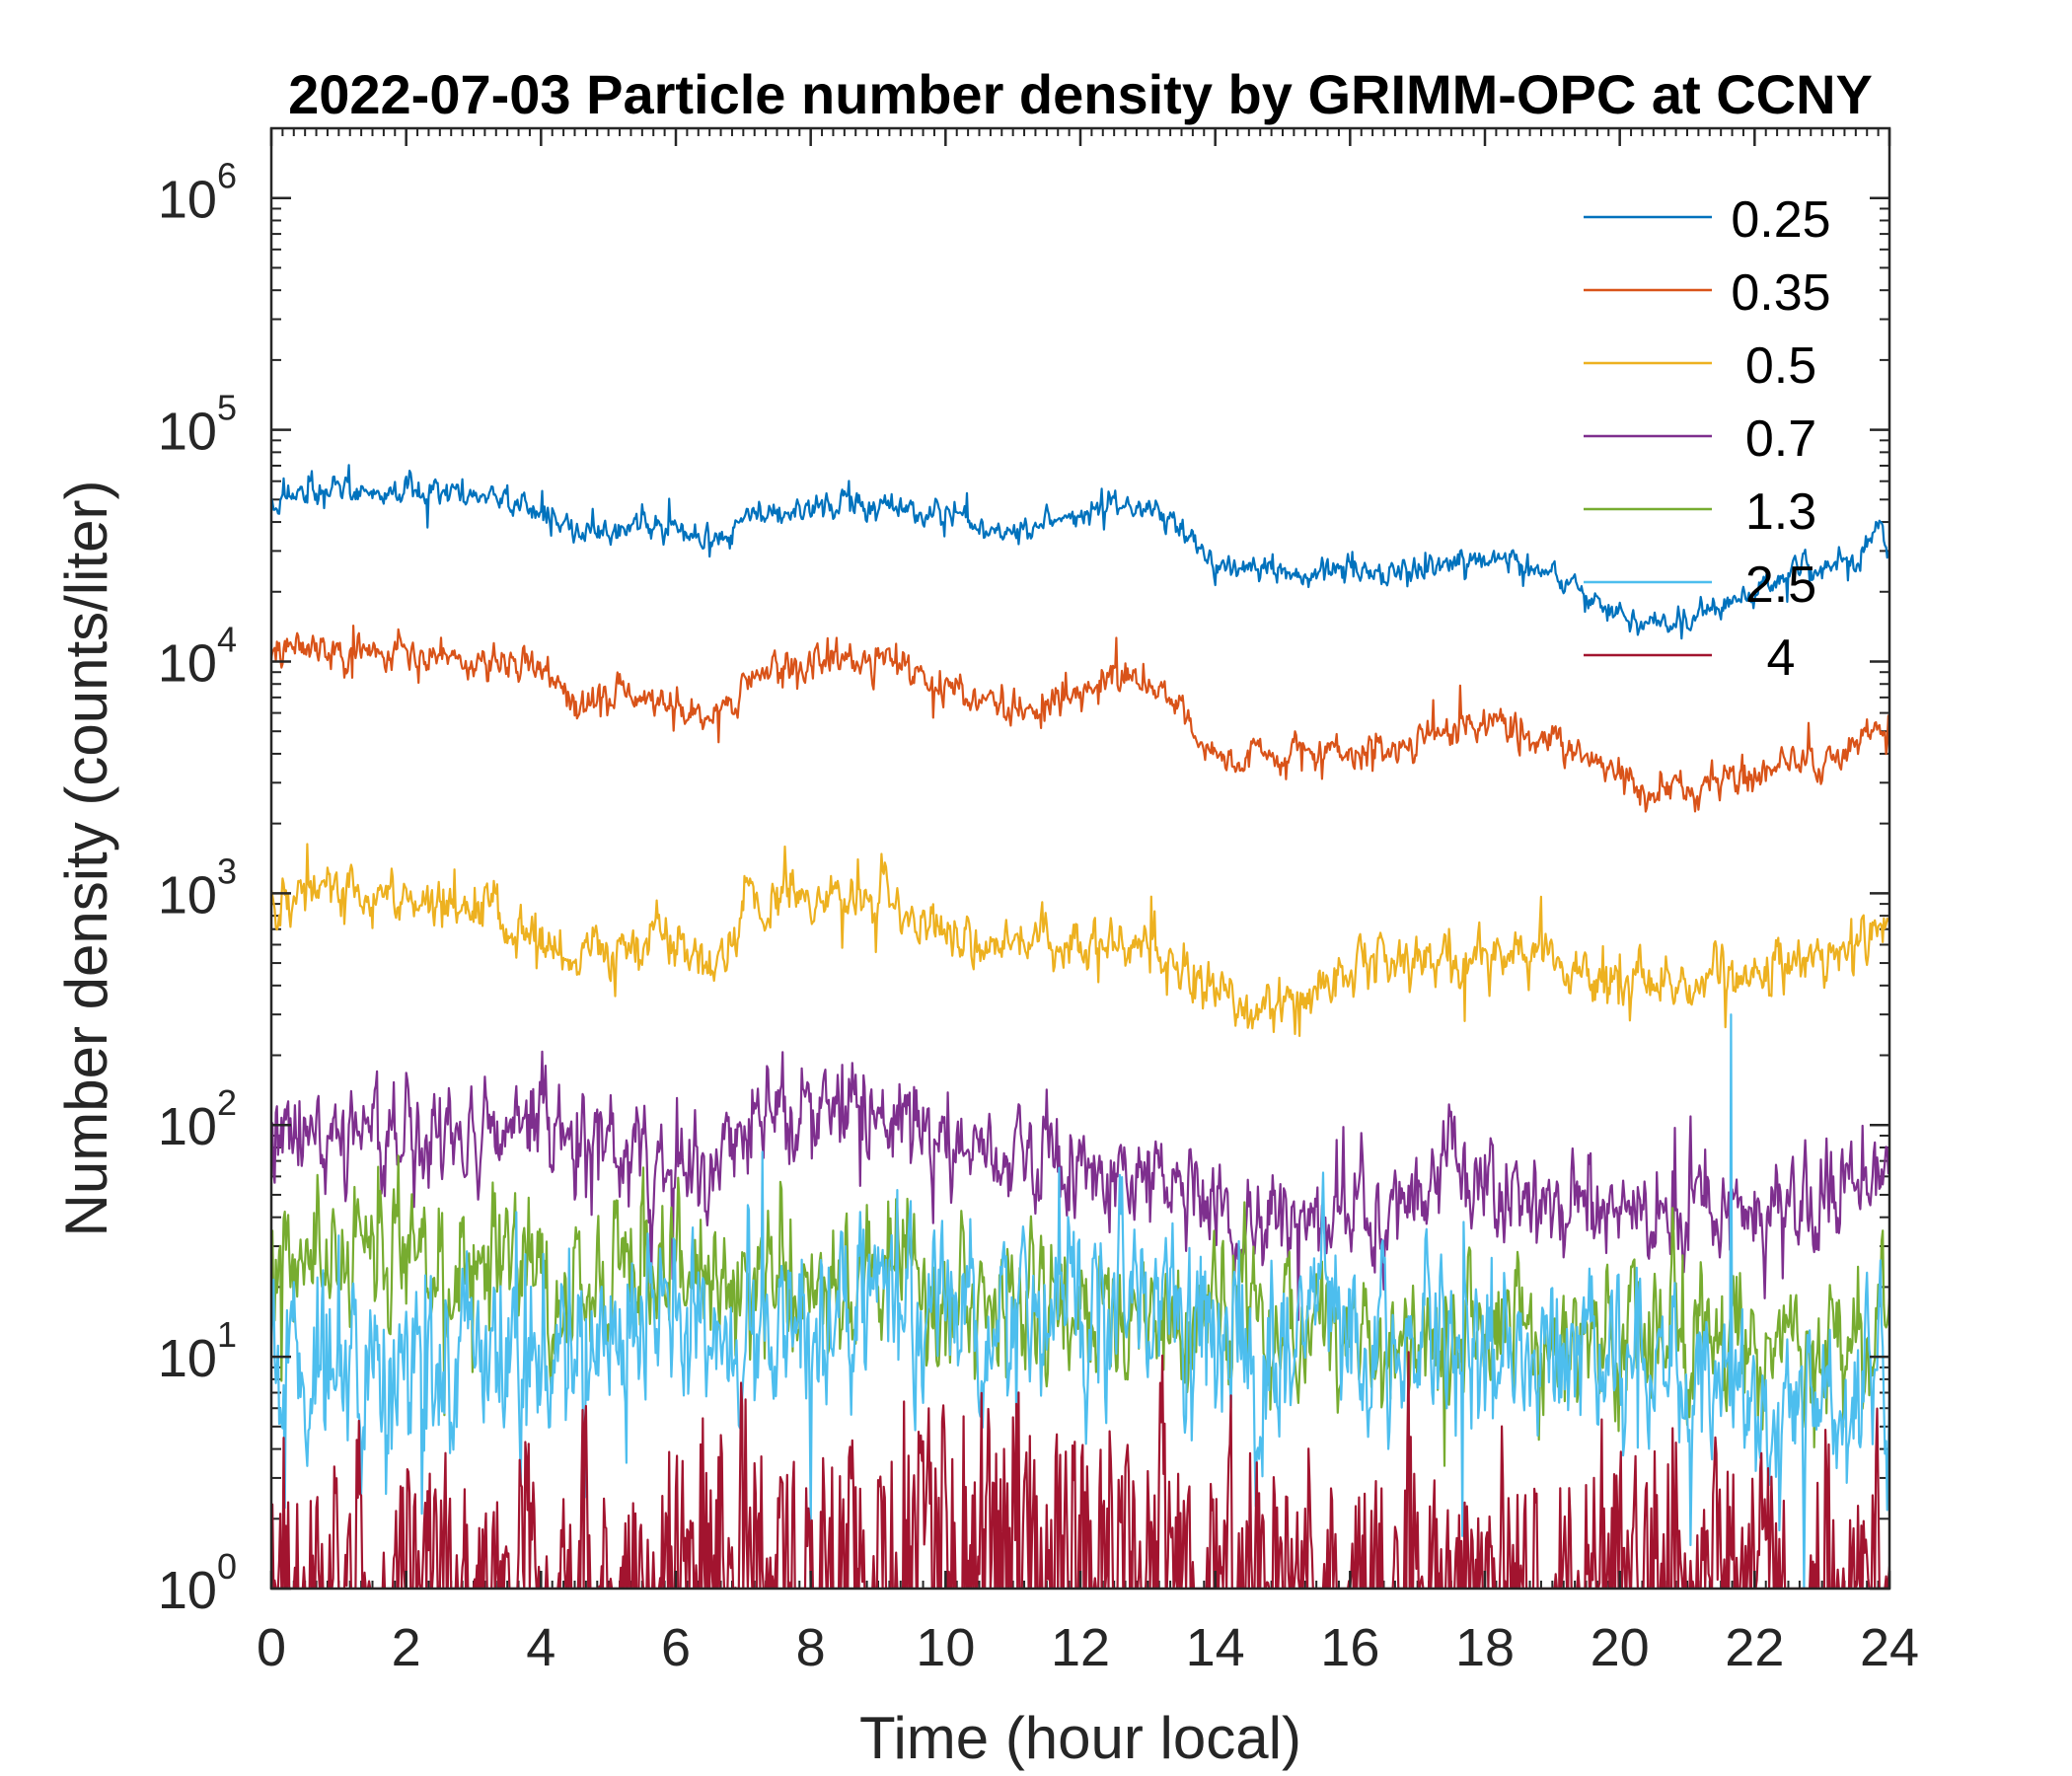 Image resolution: width=2072 pixels, height=1776 pixels. What do you see at coordinates (1890, 1647) in the screenshot?
I see `x-tick-label: 24` at bounding box center [1890, 1647].